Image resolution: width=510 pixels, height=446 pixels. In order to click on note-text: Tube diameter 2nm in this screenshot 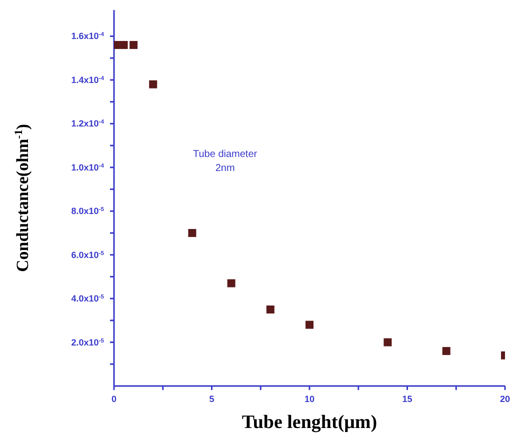, I will do `click(225, 162)`.